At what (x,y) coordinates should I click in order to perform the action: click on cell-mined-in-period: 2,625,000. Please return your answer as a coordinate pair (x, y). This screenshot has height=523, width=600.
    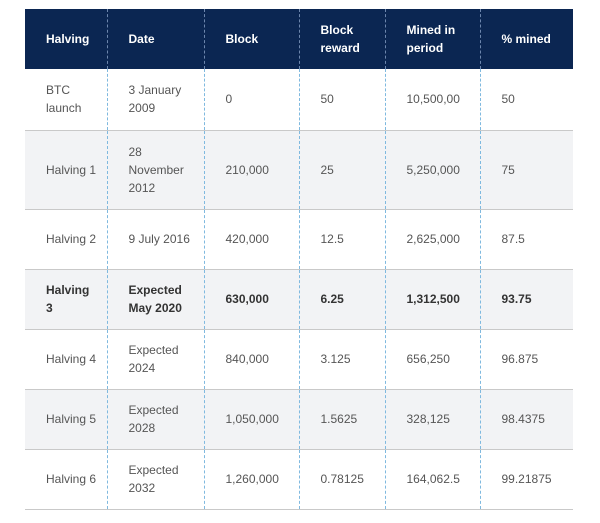
    Looking at the image, I should click on (433, 239).